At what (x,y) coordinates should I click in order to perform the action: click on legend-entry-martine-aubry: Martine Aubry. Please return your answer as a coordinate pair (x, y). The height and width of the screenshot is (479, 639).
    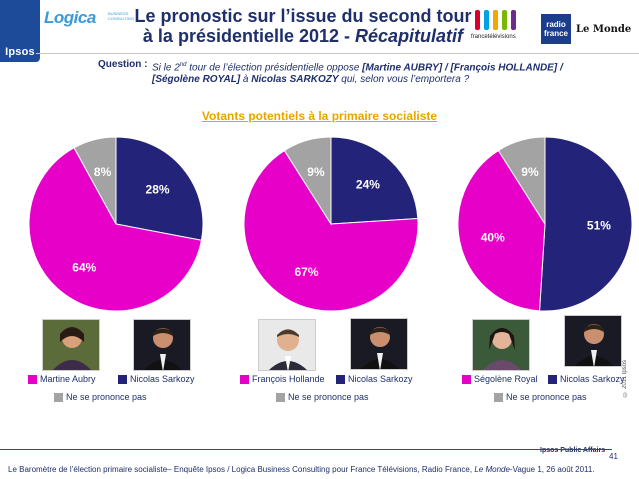
    Looking at the image, I should click on (62, 379).